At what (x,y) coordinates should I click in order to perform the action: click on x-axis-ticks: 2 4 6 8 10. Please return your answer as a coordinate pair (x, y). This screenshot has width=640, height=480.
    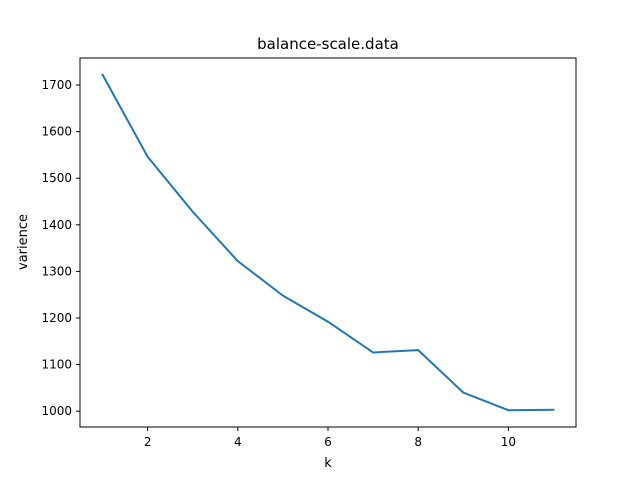
    Looking at the image, I should click on (330, 438).